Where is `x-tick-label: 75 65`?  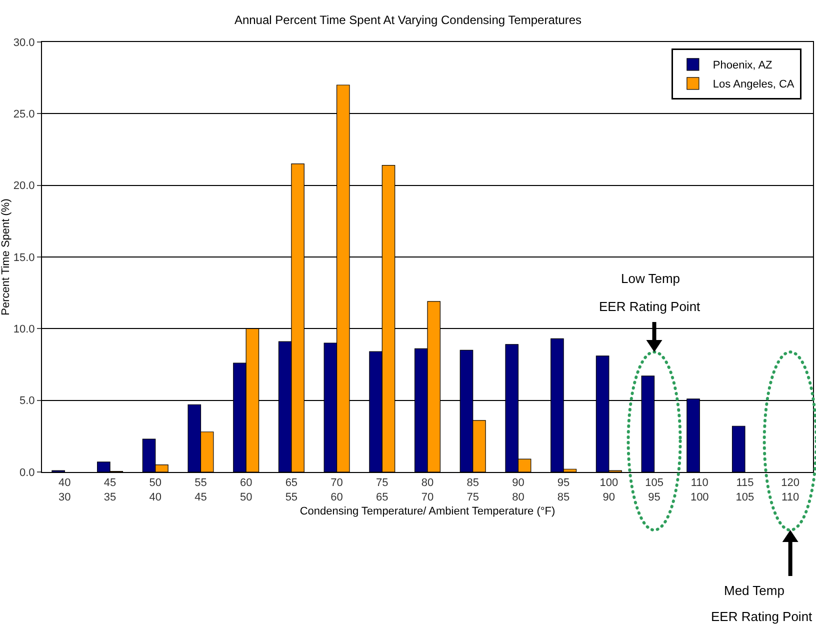 x-tick-label: 75 65 is located at coordinates (382, 490).